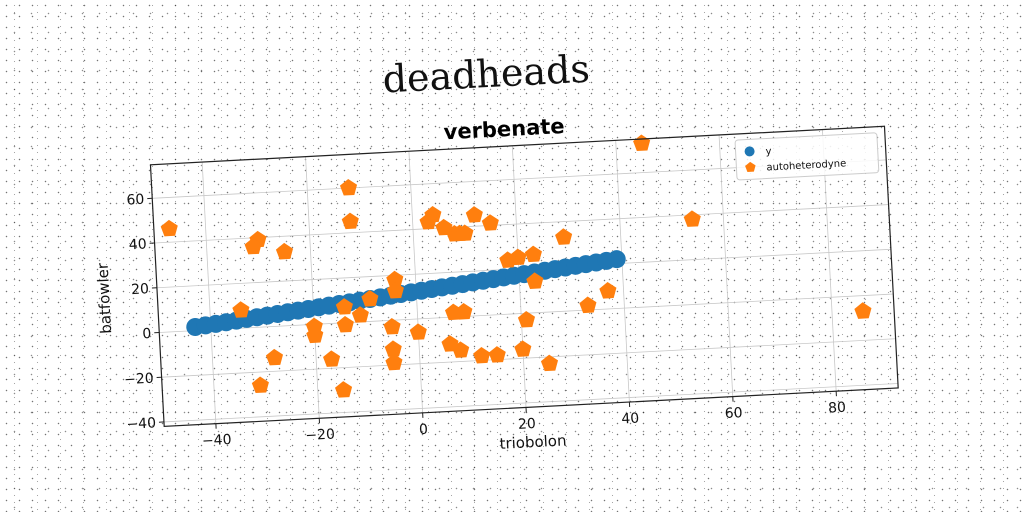 The height and width of the screenshot is (512, 1024). What do you see at coordinates (135, 200) in the screenshot?
I see `y-tick-label: 60` at bounding box center [135, 200].